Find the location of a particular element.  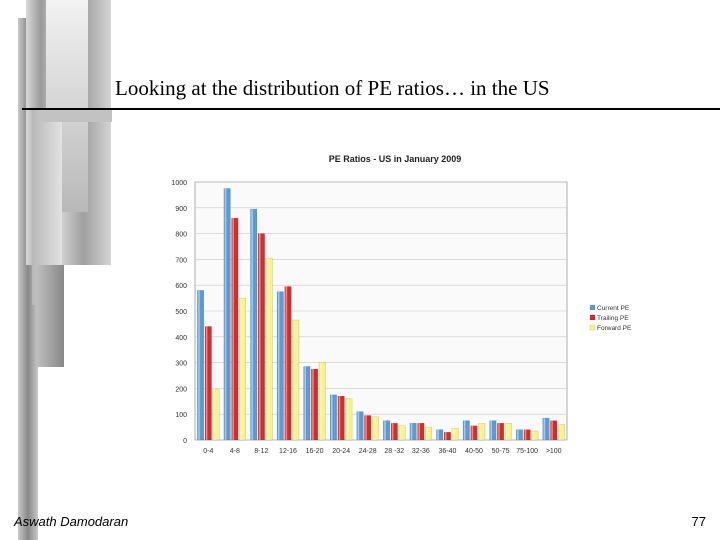

legend-swatch-trailing is located at coordinates (592, 317).